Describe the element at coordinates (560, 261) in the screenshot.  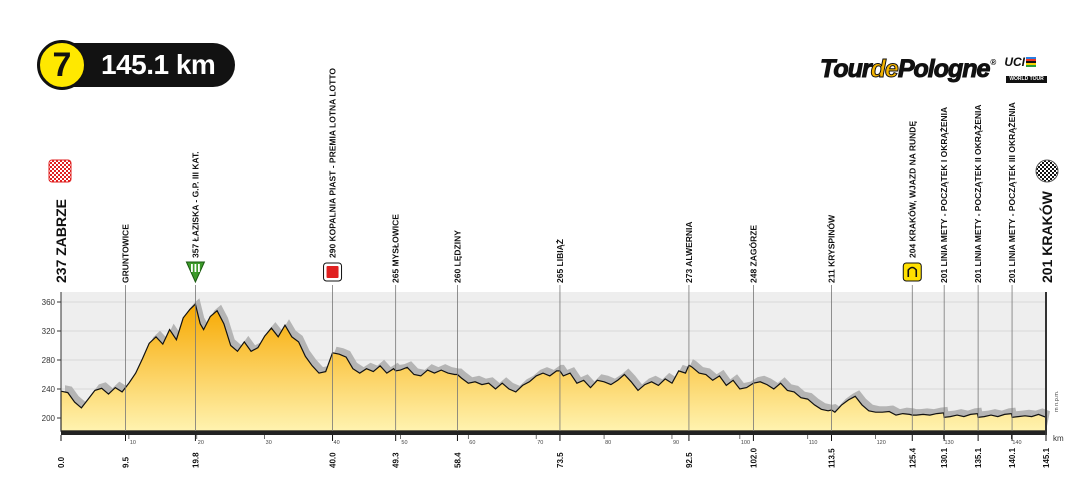
I see `waypoint-label: 265 LIBIĄŻ` at that location.